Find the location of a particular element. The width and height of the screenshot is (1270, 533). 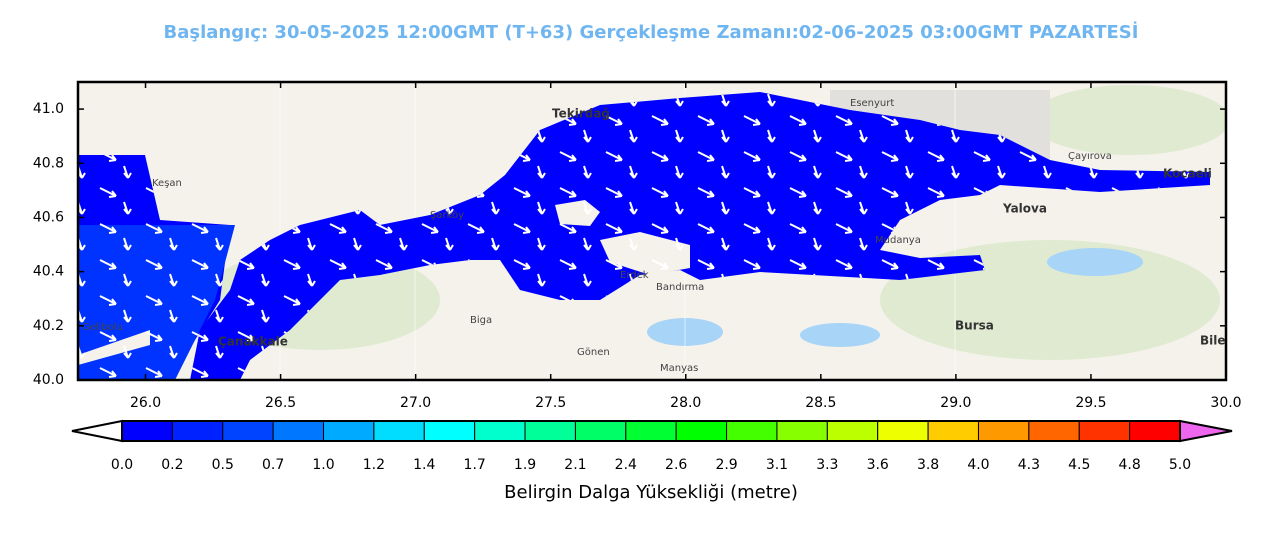

place-label: Gönen is located at coordinates (593, 352).